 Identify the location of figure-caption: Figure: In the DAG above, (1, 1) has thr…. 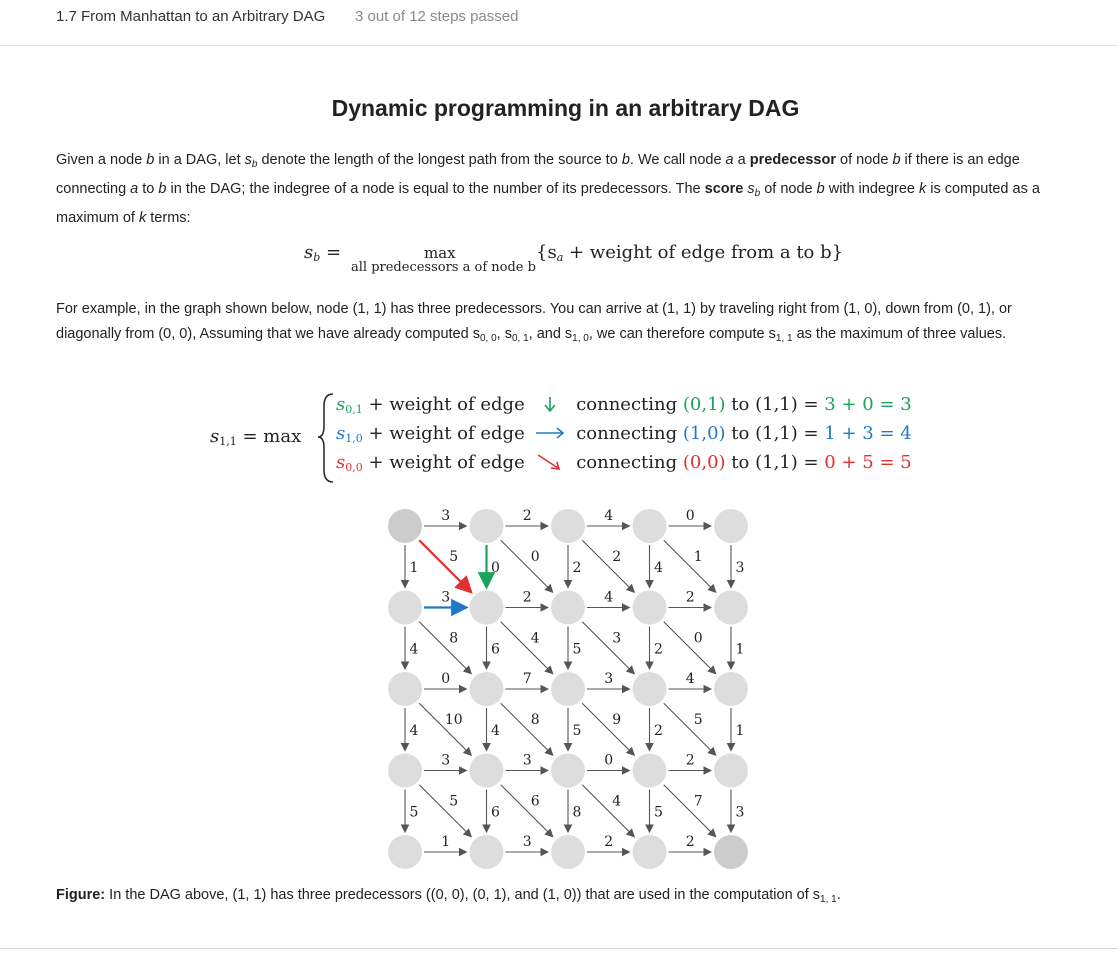
(448, 896).